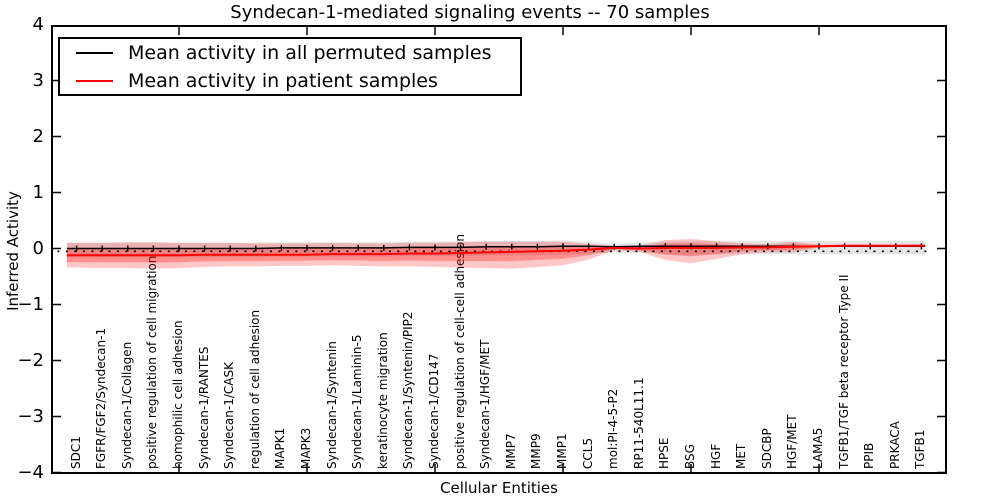 Image resolution: width=1000 pixels, height=500 pixels. I want to click on permuted-std-band, so click(496, 249).